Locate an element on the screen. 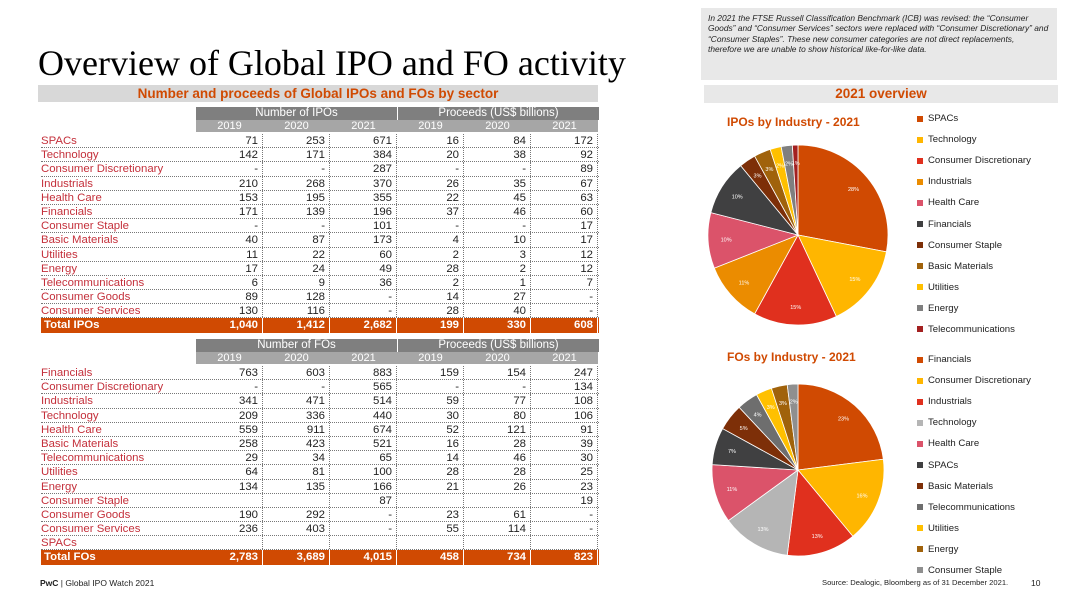  cell-value: 49 is located at coordinates (363, 268).